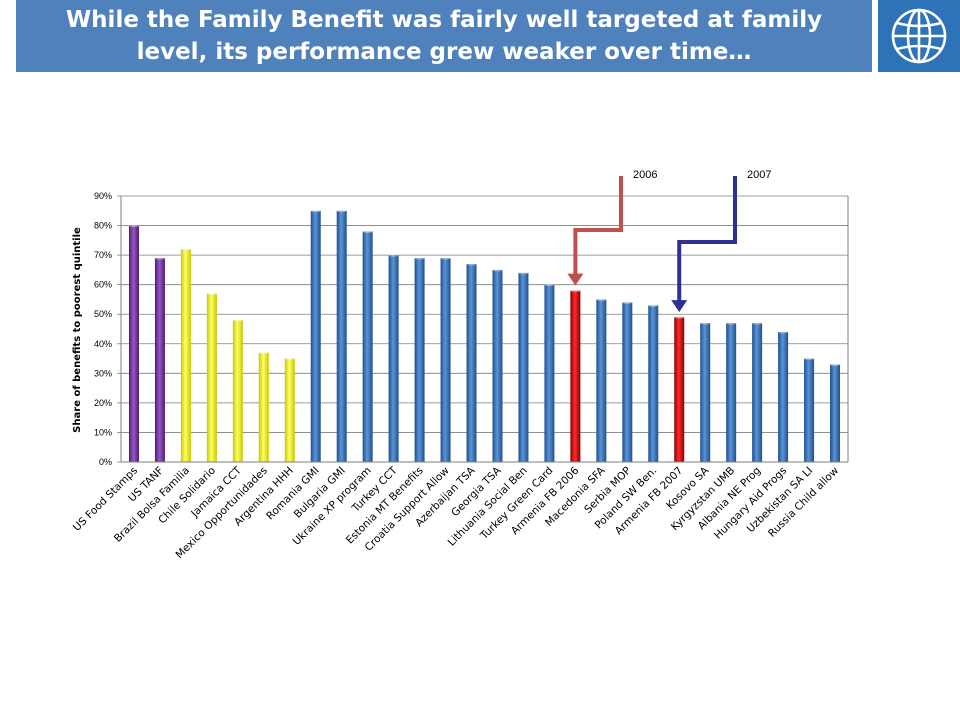 The height and width of the screenshot is (720, 960). What do you see at coordinates (835, 413) in the screenshot?
I see `bar-russia-child-allow` at bounding box center [835, 413].